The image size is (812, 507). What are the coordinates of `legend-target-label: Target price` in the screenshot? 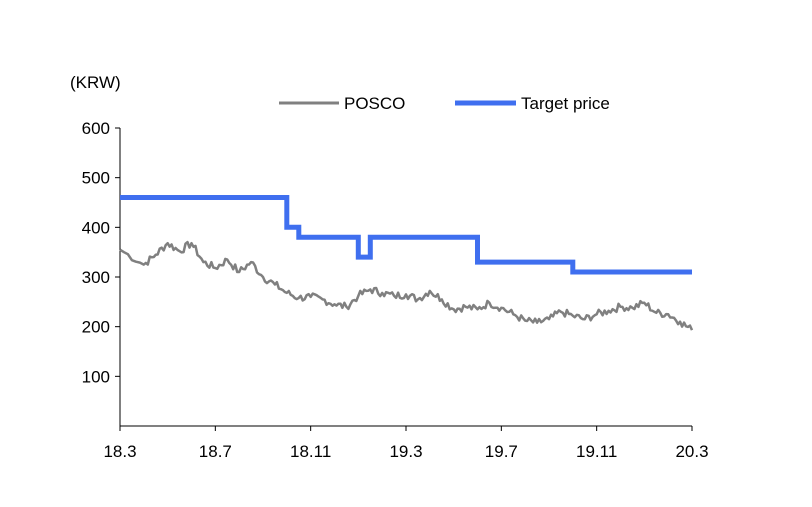 It's located at (565, 103).